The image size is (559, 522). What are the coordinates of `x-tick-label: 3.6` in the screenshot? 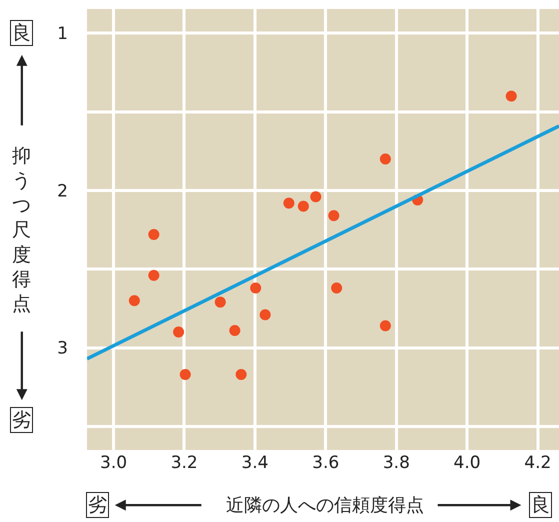 It's located at (326, 463).